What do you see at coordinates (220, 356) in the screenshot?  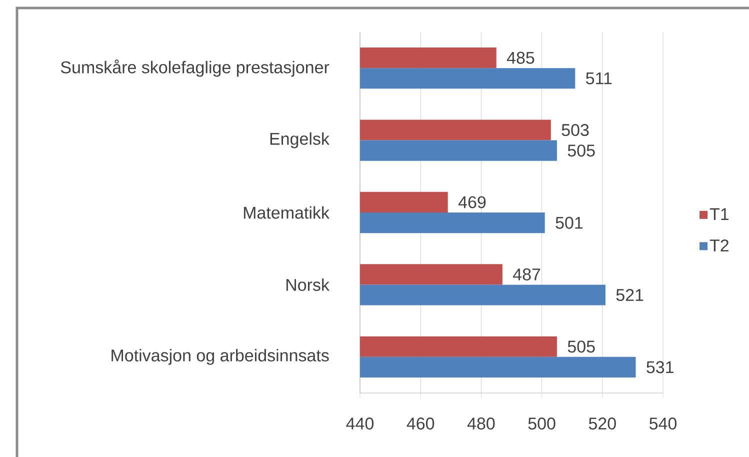 I see `y-tick-label: Motivasjon og arbeidsinnsats` at bounding box center [220, 356].